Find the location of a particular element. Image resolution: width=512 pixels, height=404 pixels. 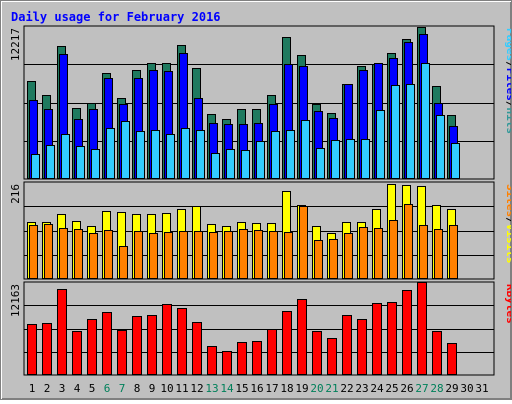

day-label-29: 29 is located at coordinates (451, 388).